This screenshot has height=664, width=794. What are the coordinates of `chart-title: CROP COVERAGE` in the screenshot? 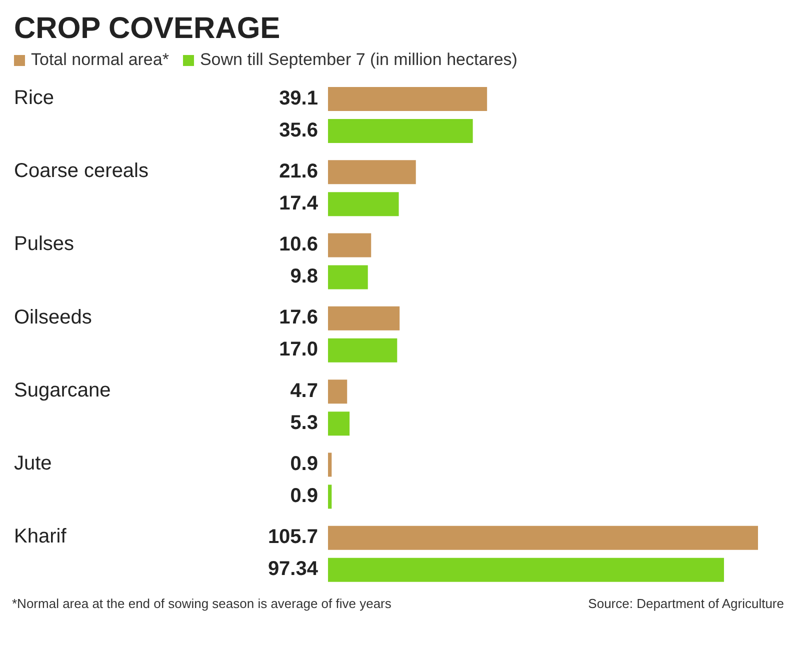 It's located at (147, 29).